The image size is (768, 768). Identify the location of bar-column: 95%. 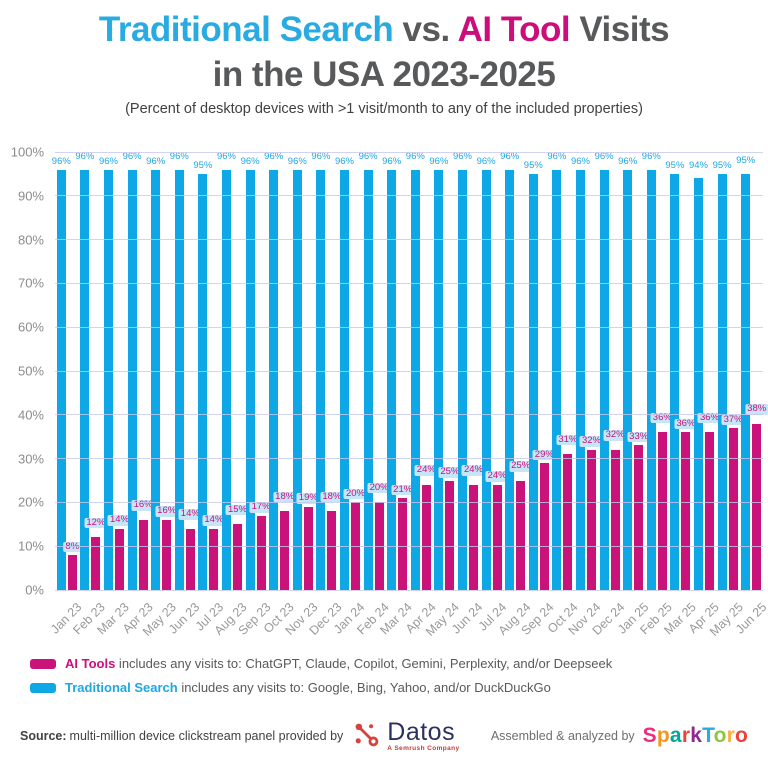
(533, 375).